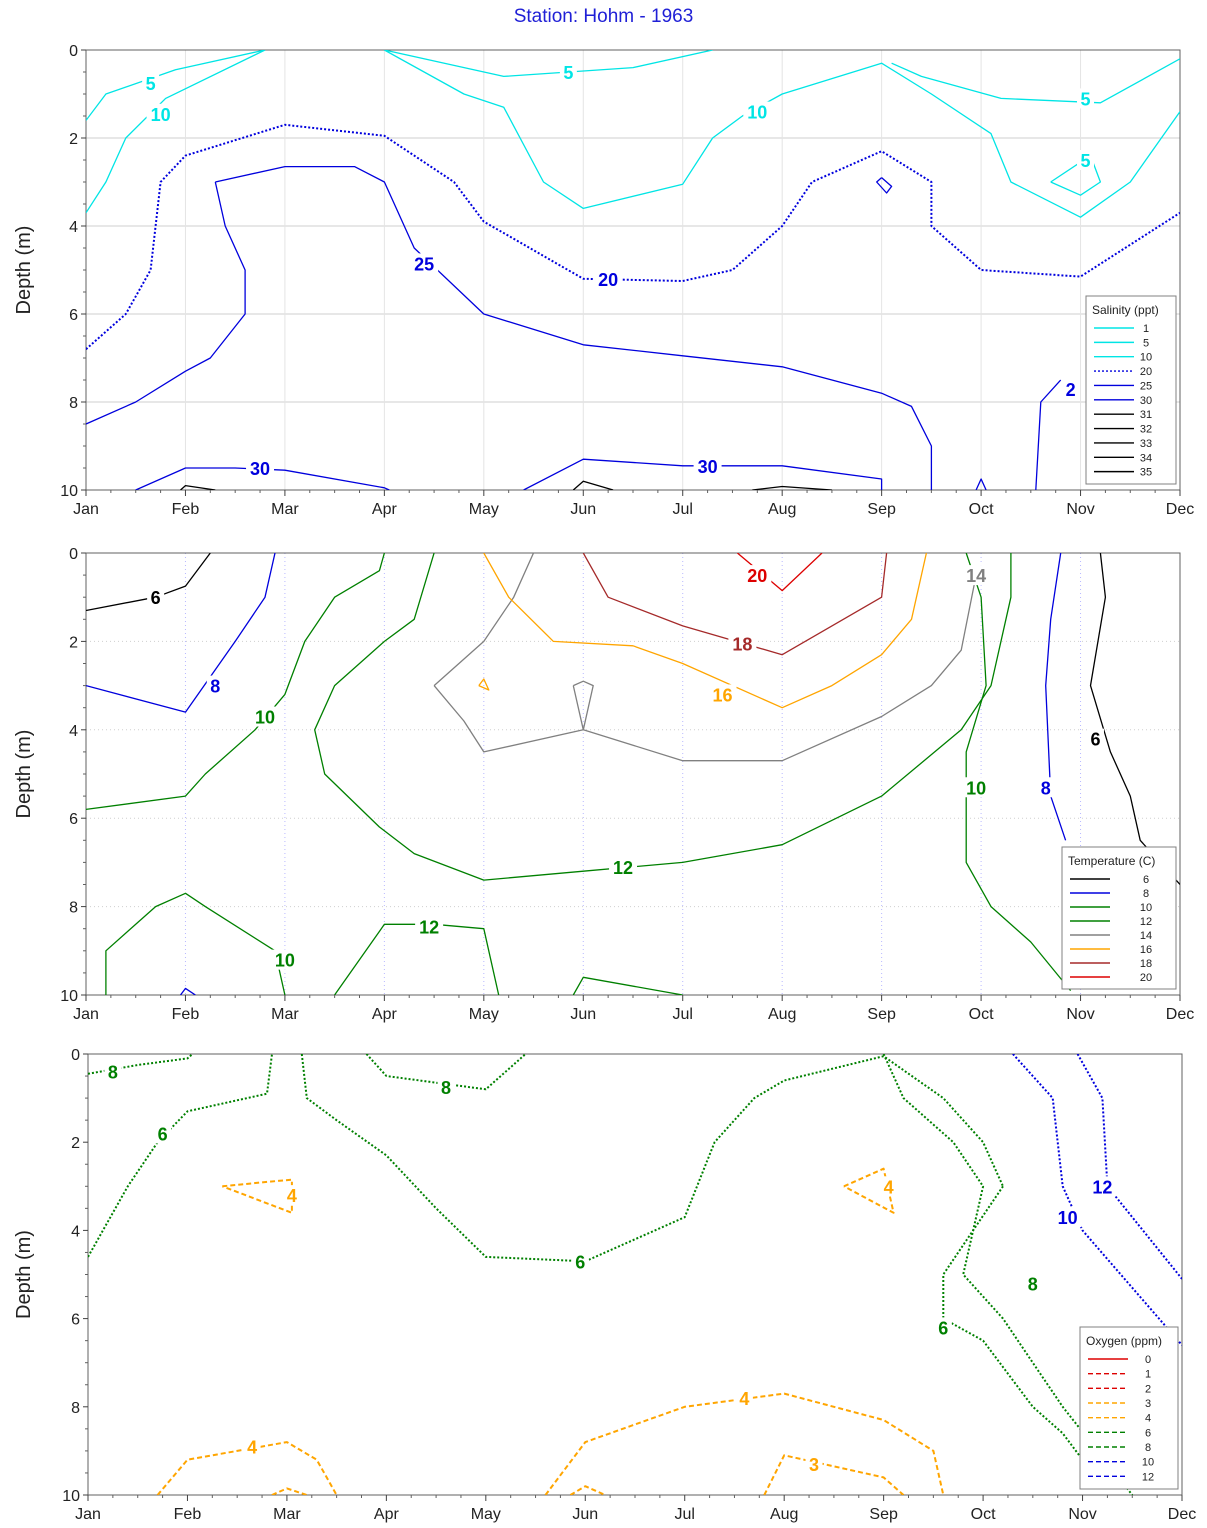  I want to click on legend-entry-label: 2, so click(1148, 1389).